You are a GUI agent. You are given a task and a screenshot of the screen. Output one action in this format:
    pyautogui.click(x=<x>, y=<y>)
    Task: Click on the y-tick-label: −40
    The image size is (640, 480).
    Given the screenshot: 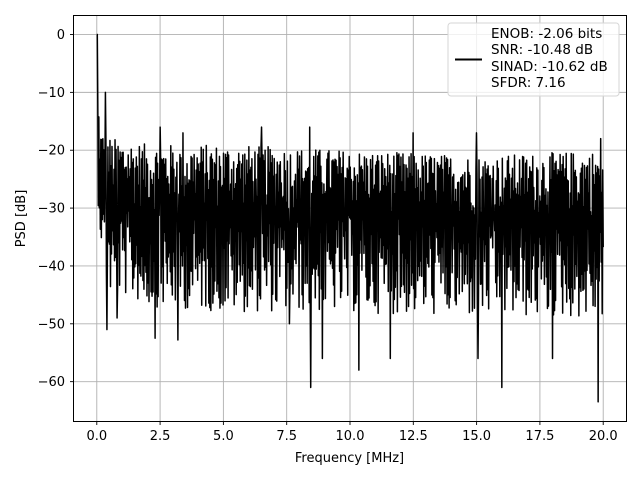 What is the action you would take?
    pyautogui.click(x=51, y=266)
    